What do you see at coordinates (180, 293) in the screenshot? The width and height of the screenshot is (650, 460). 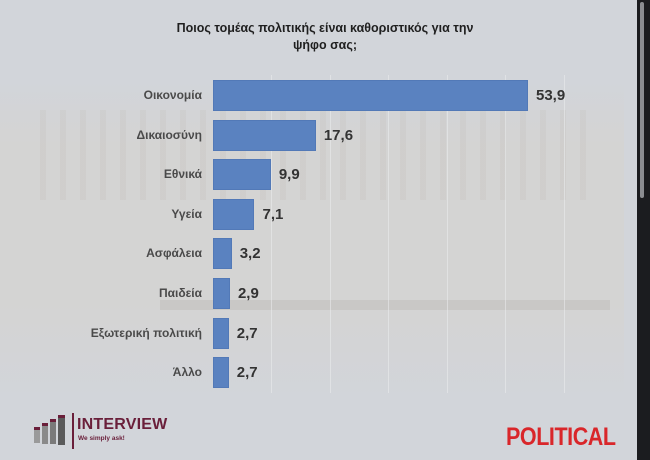 I see `category-label: Παιδεία` at bounding box center [180, 293].